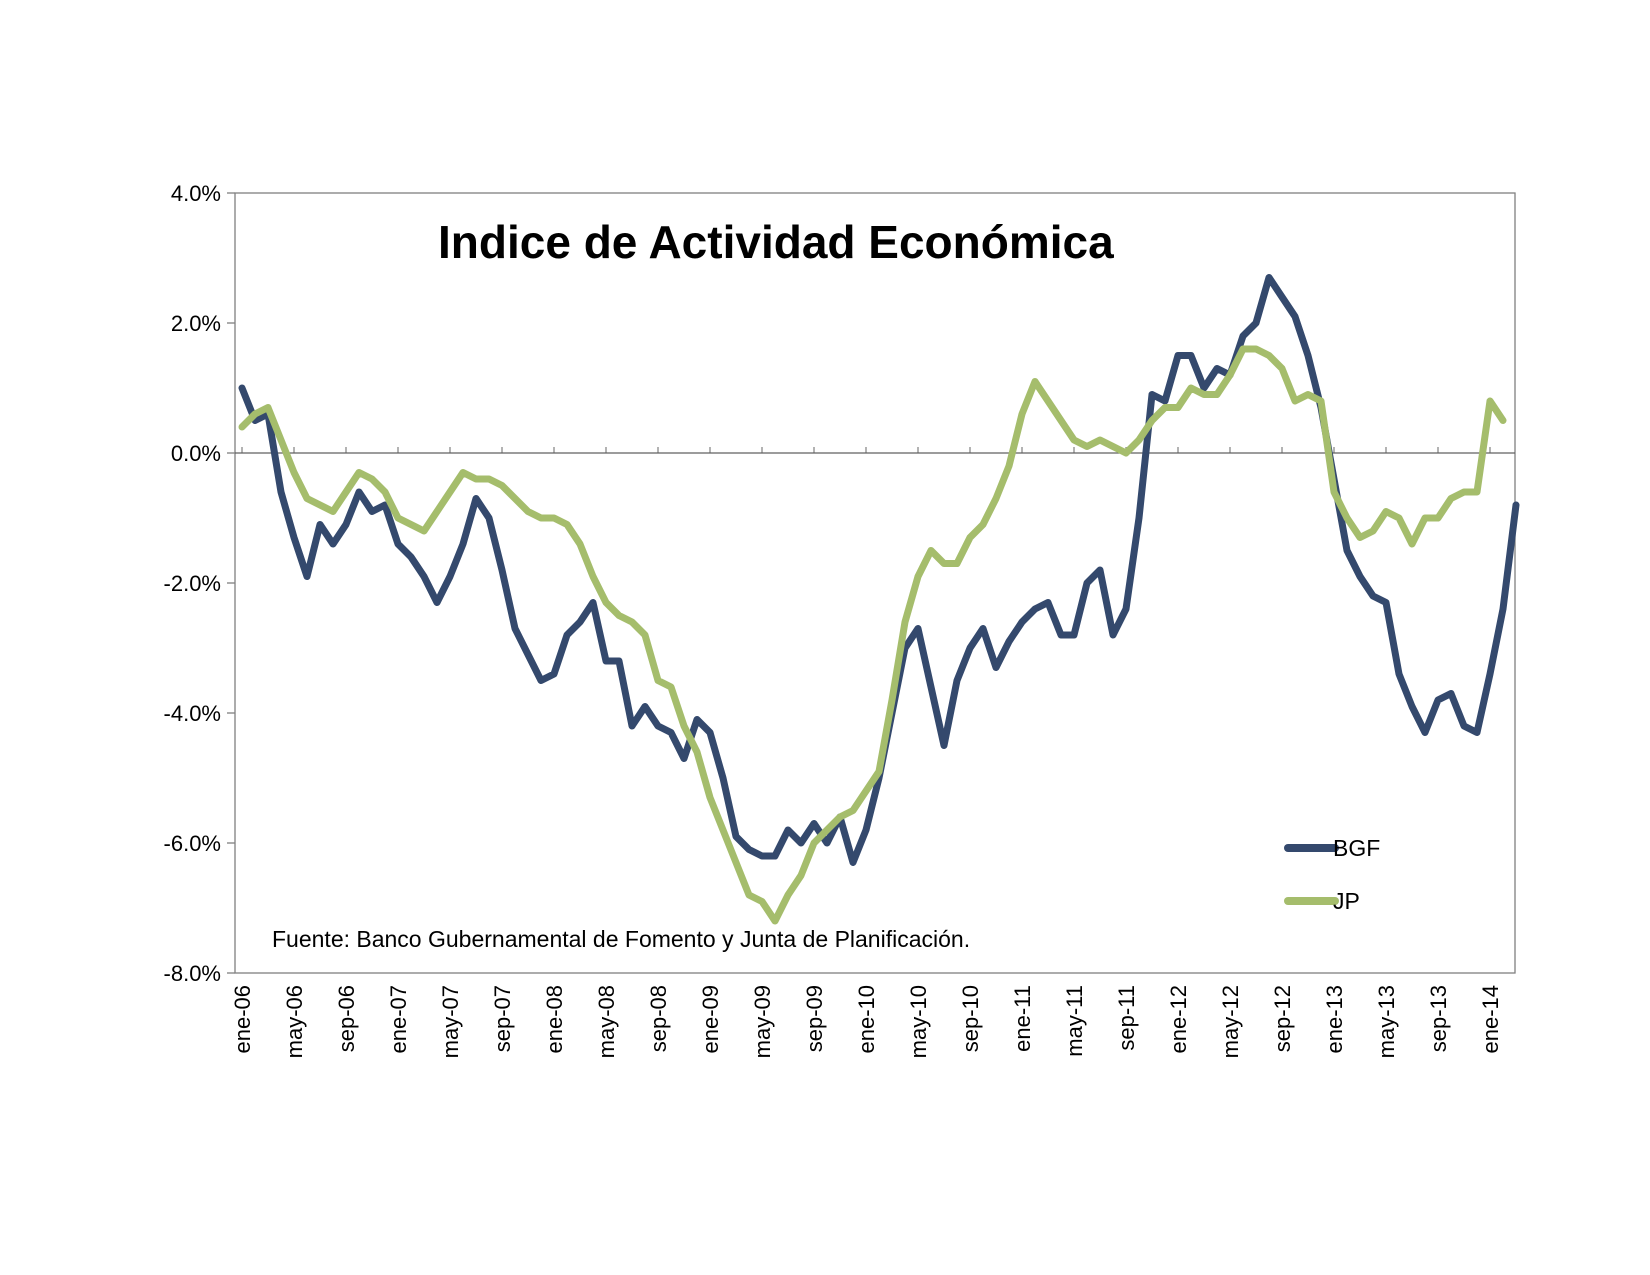  I want to click on legend-label-bgf: BGF, so click(1356, 848).